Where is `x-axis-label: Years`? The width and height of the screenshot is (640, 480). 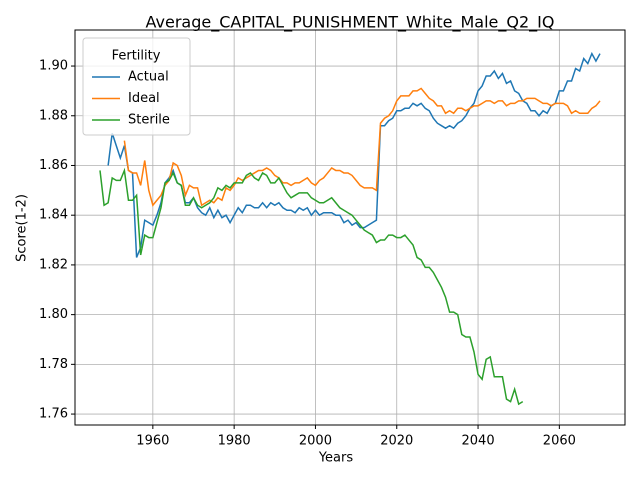
x-axis-label: Years is located at coordinates (336, 458).